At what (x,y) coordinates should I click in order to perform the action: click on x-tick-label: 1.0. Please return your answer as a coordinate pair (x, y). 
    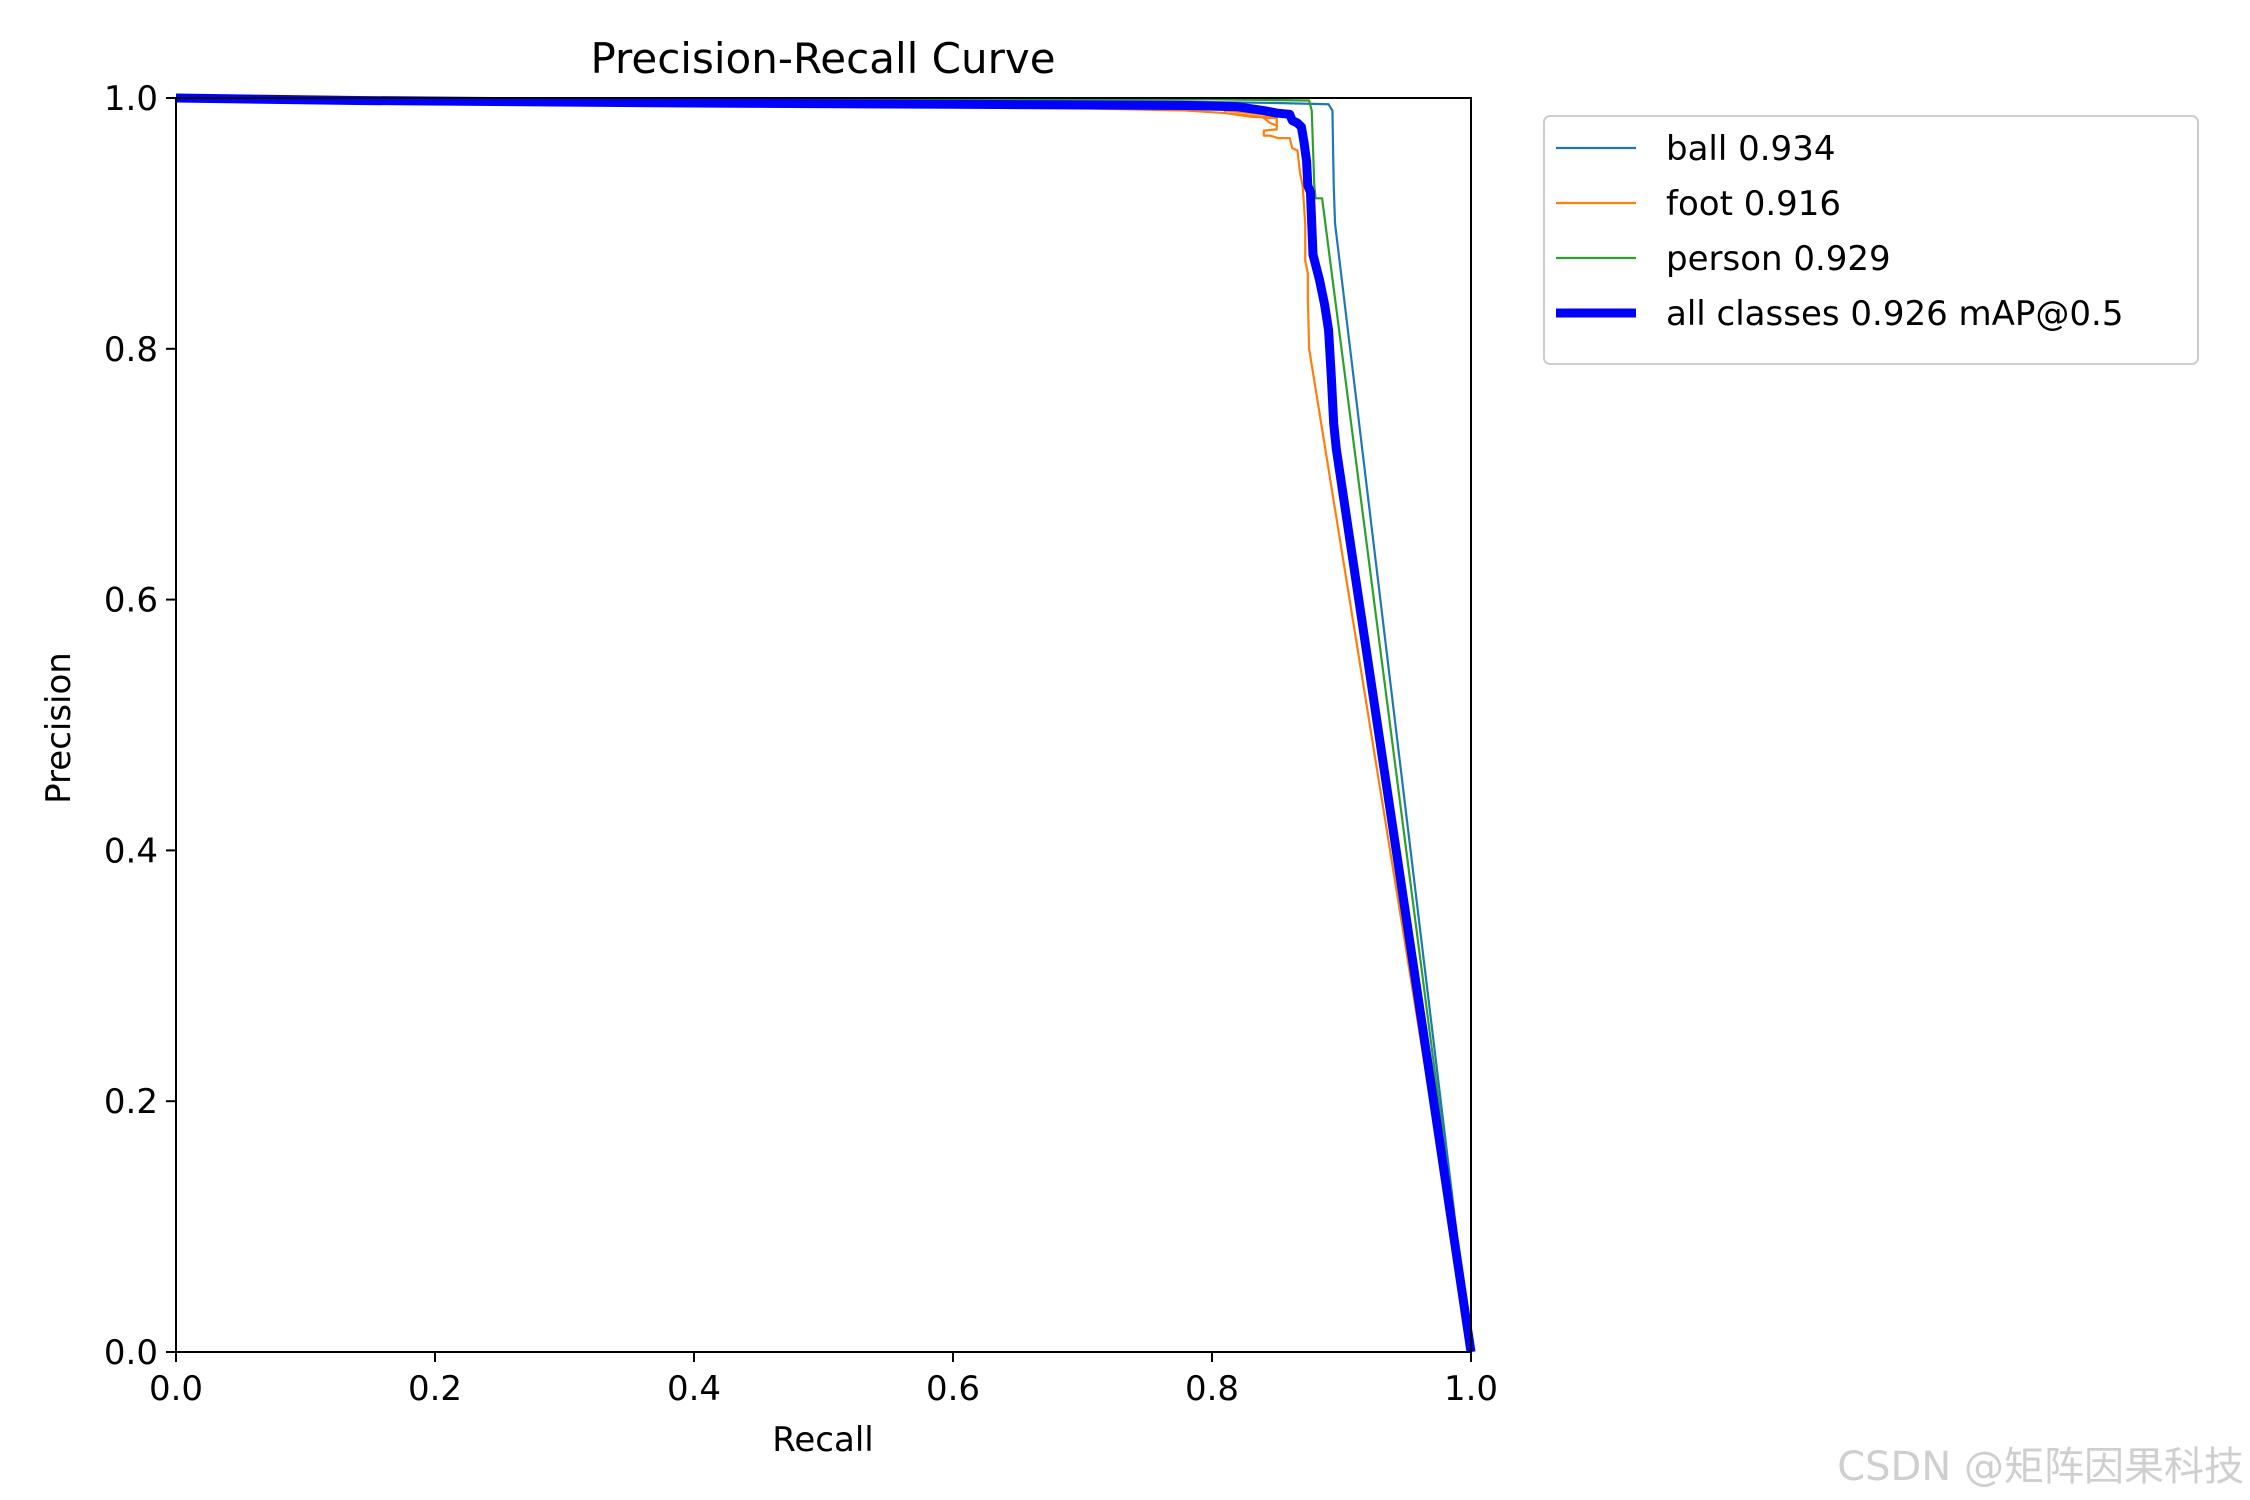
    Looking at the image, I should click on (1471, 1389).